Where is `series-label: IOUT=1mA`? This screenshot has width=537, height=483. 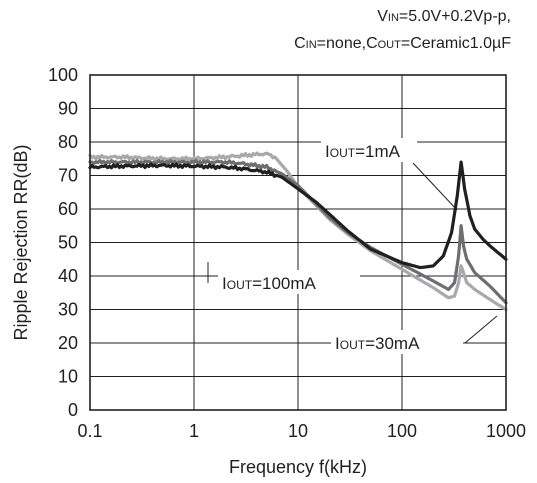
series-label: IOUT=1mA is located at coordinates (363, 151).